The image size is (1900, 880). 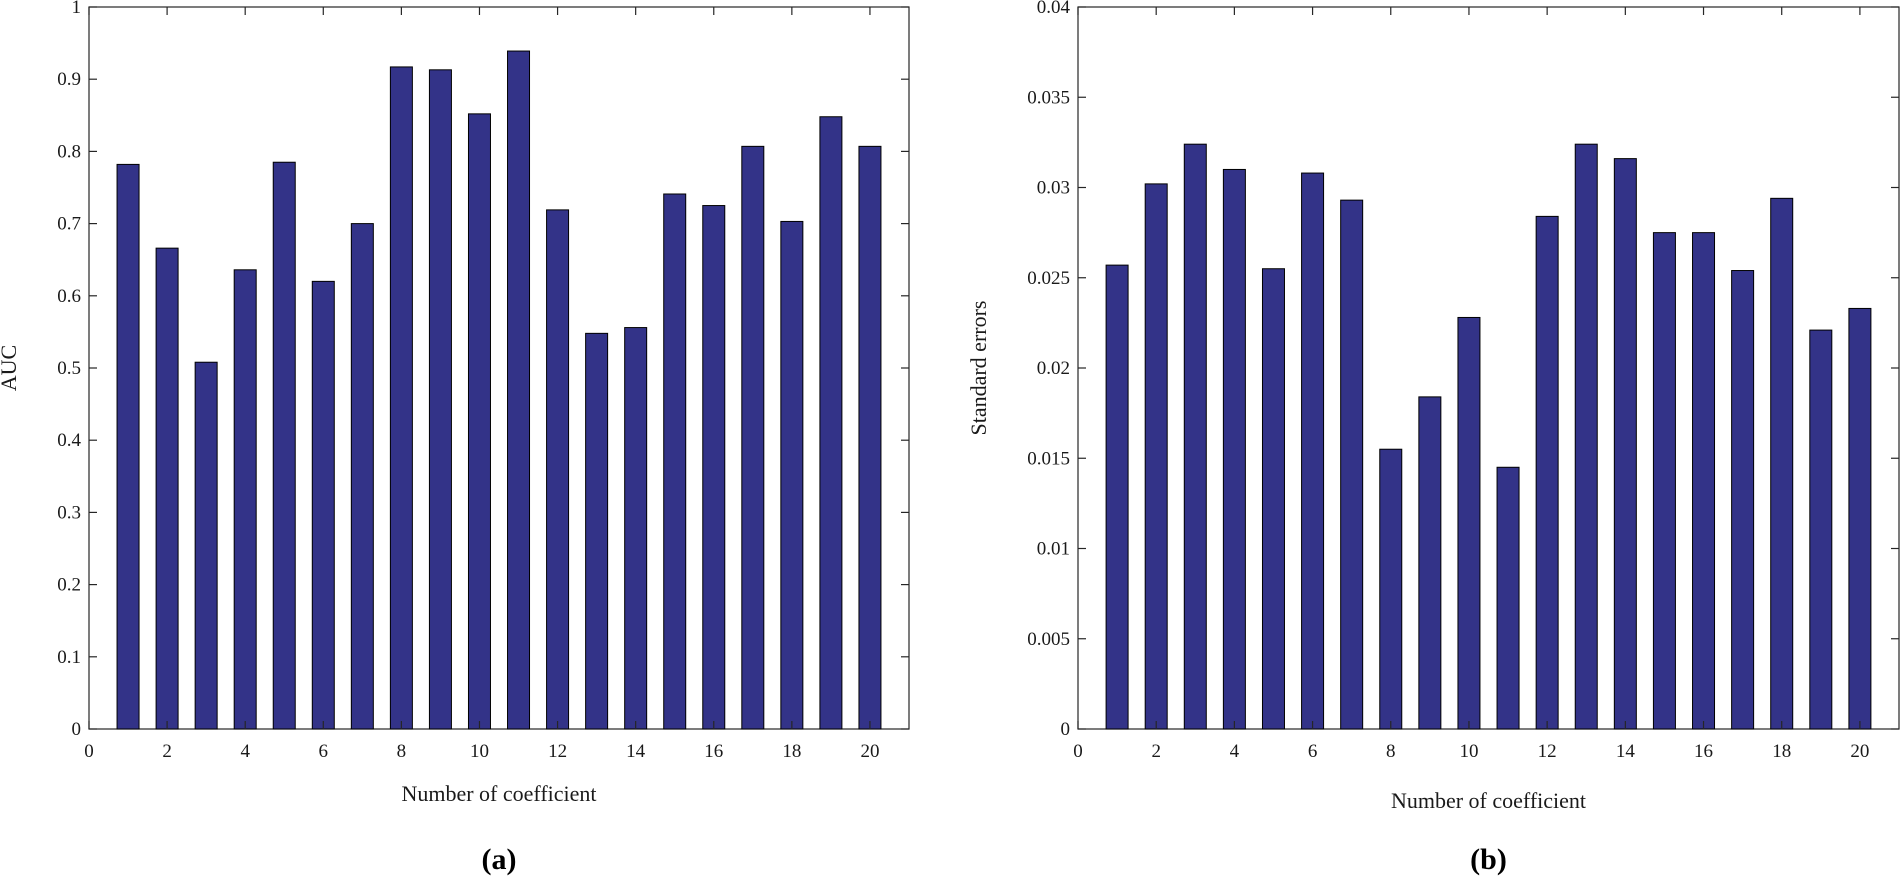 I want to click on x-tick-label-b: 12, so click(x=1547, y=751).